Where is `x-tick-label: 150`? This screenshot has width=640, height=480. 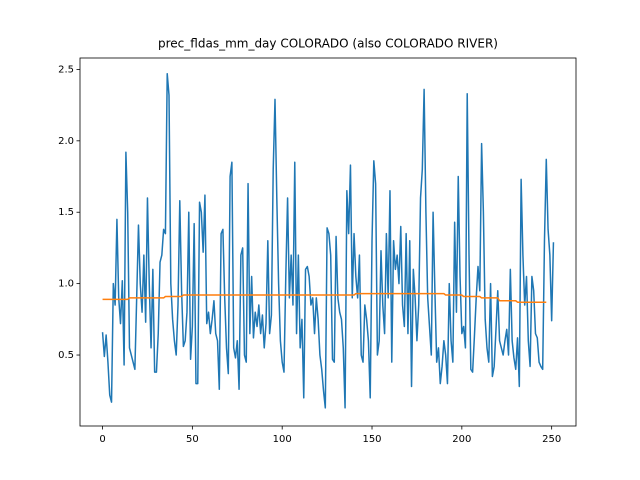
x-tick-label: 150 is located at coordinates (371, 439).